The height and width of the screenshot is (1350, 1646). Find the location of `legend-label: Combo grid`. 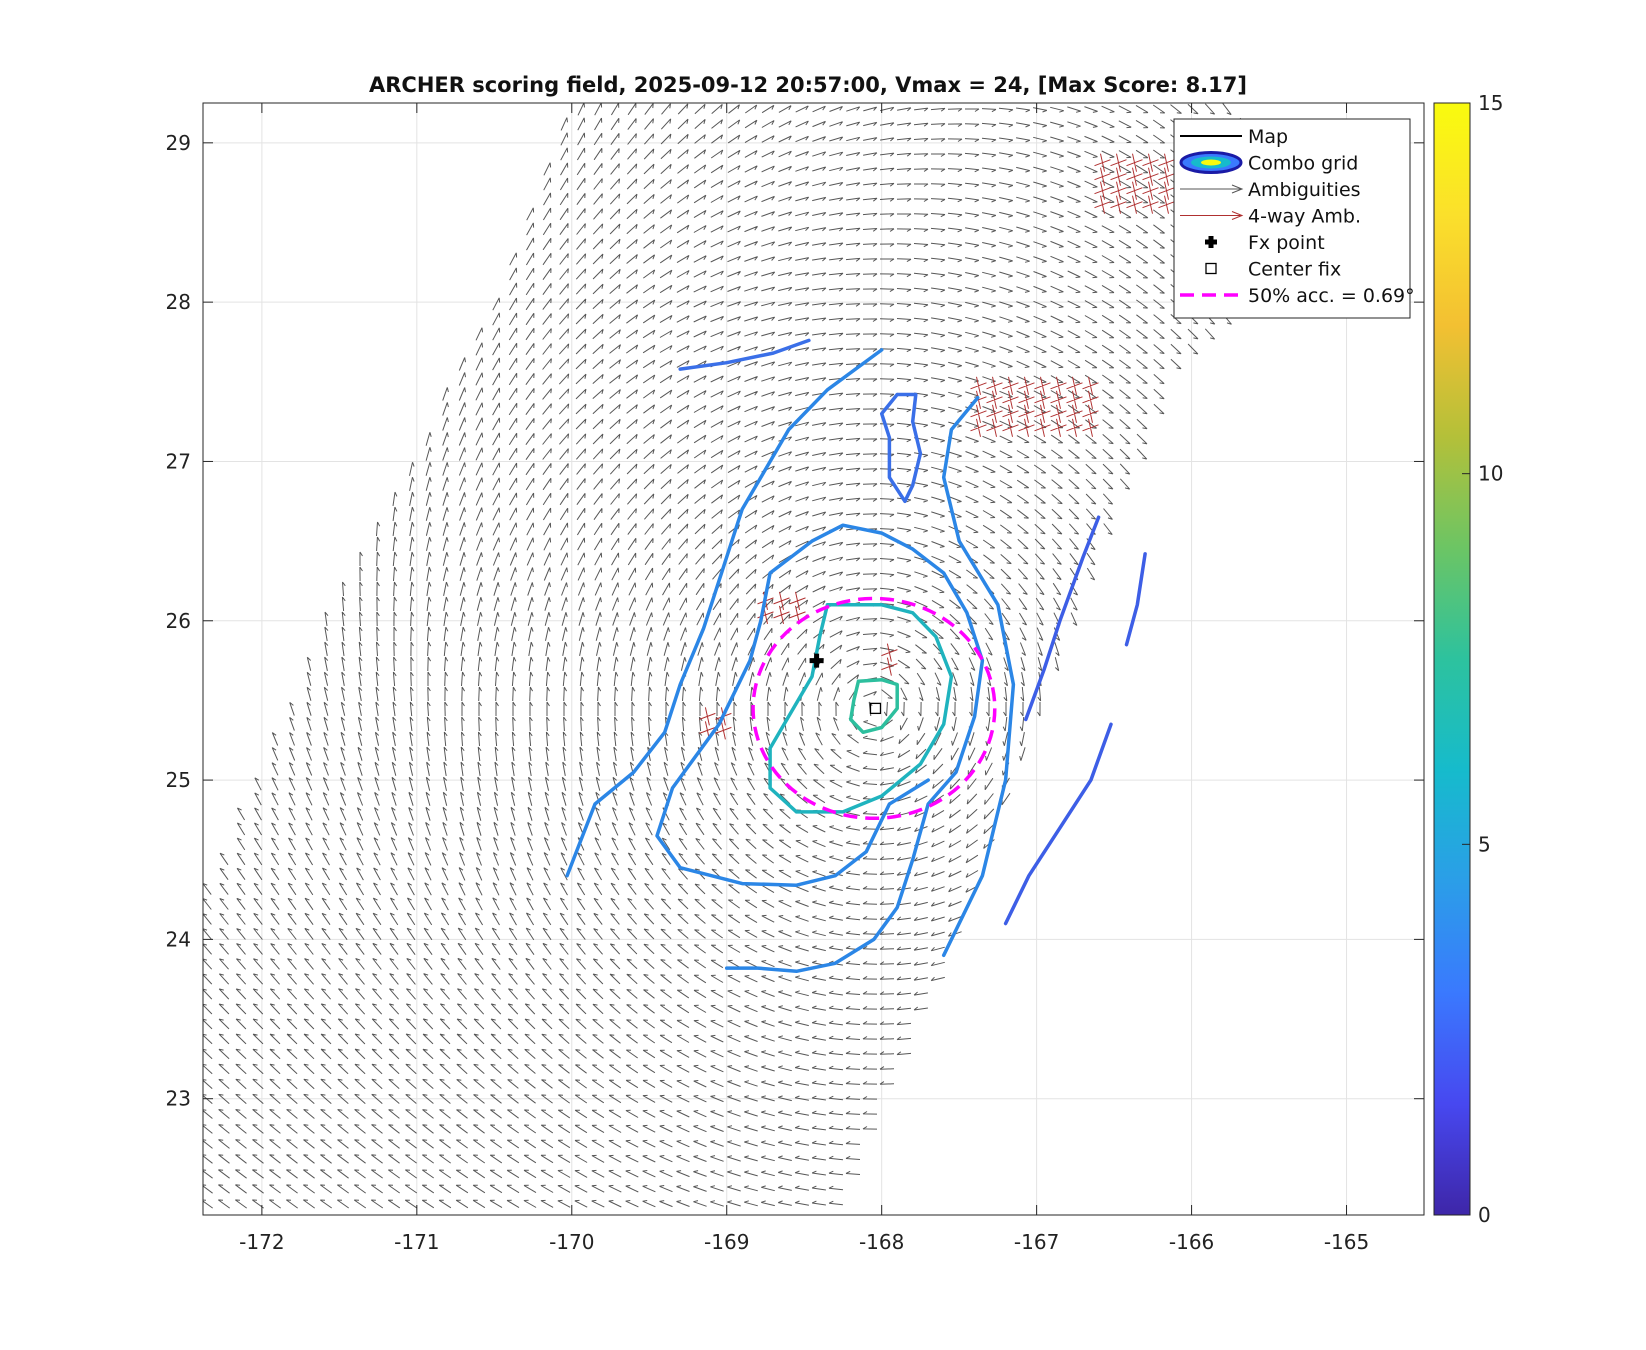

legend-label: Combo grid is located at coordinates (1303, 164).